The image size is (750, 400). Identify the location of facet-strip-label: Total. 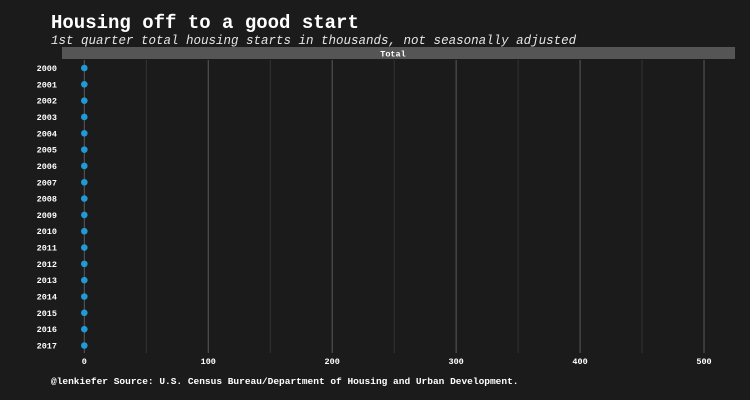
(393, 55).